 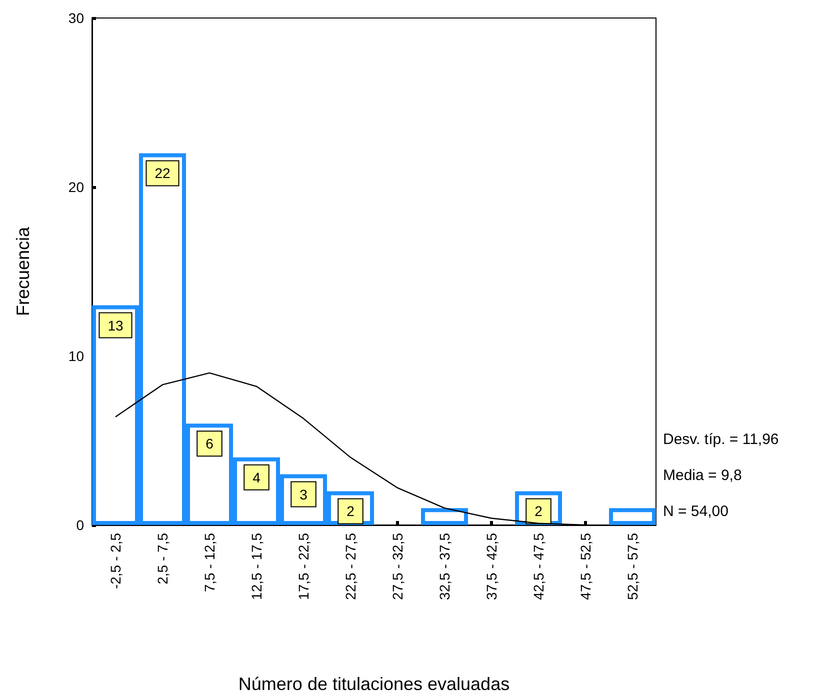 I want to click on x-tick-label: 42,5 - 47,5, so click(x=538, y=566).